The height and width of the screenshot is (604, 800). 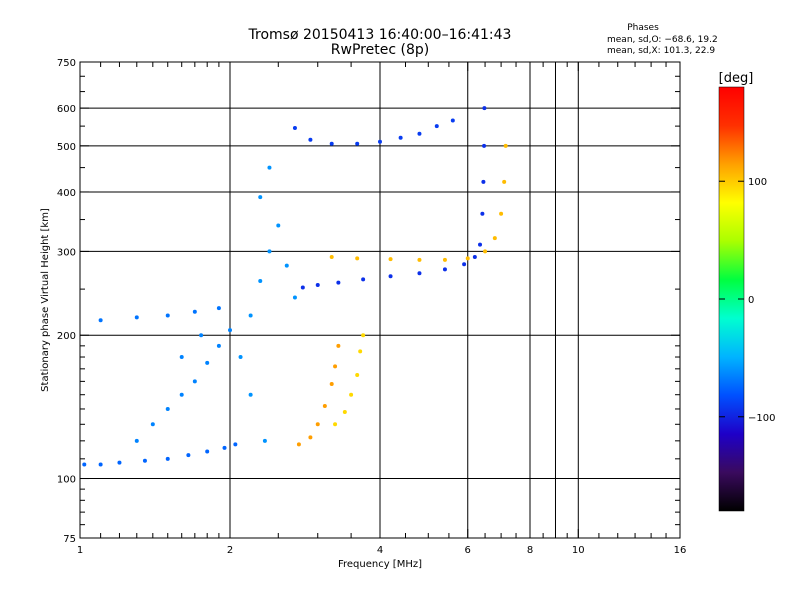 What do you see at coordinates (380, 564) in the screenshot?
I see `x-axis-label: Frequency [MHz]` at bounding box center [380, 564].